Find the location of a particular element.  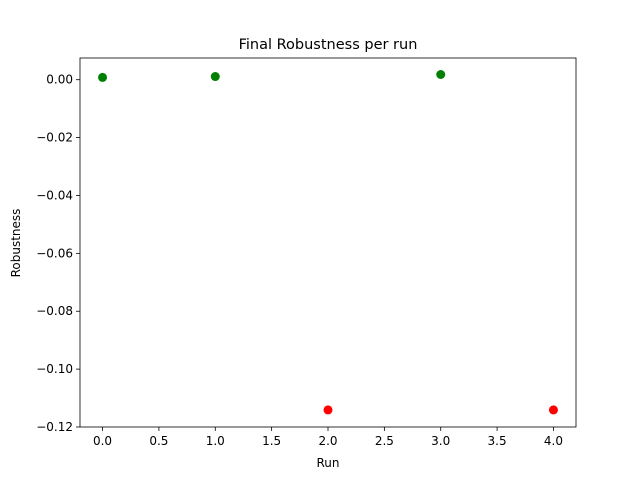

x-axis-label: Run is located at coordinates (327, 463).